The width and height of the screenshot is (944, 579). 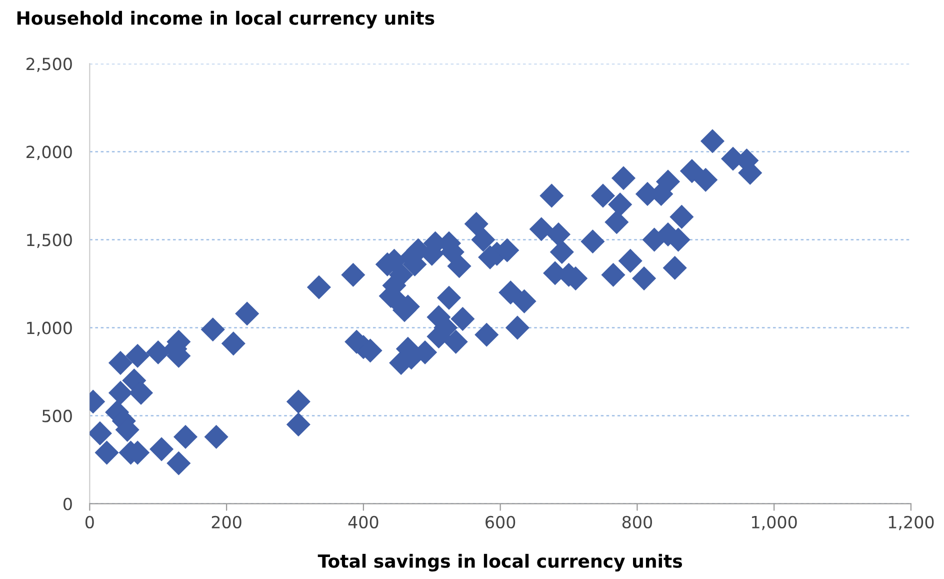 What do you see at coordinates (89, 522) in the screenshot?
I see `x-tick-label: 0` at bounding box center [89, 522].